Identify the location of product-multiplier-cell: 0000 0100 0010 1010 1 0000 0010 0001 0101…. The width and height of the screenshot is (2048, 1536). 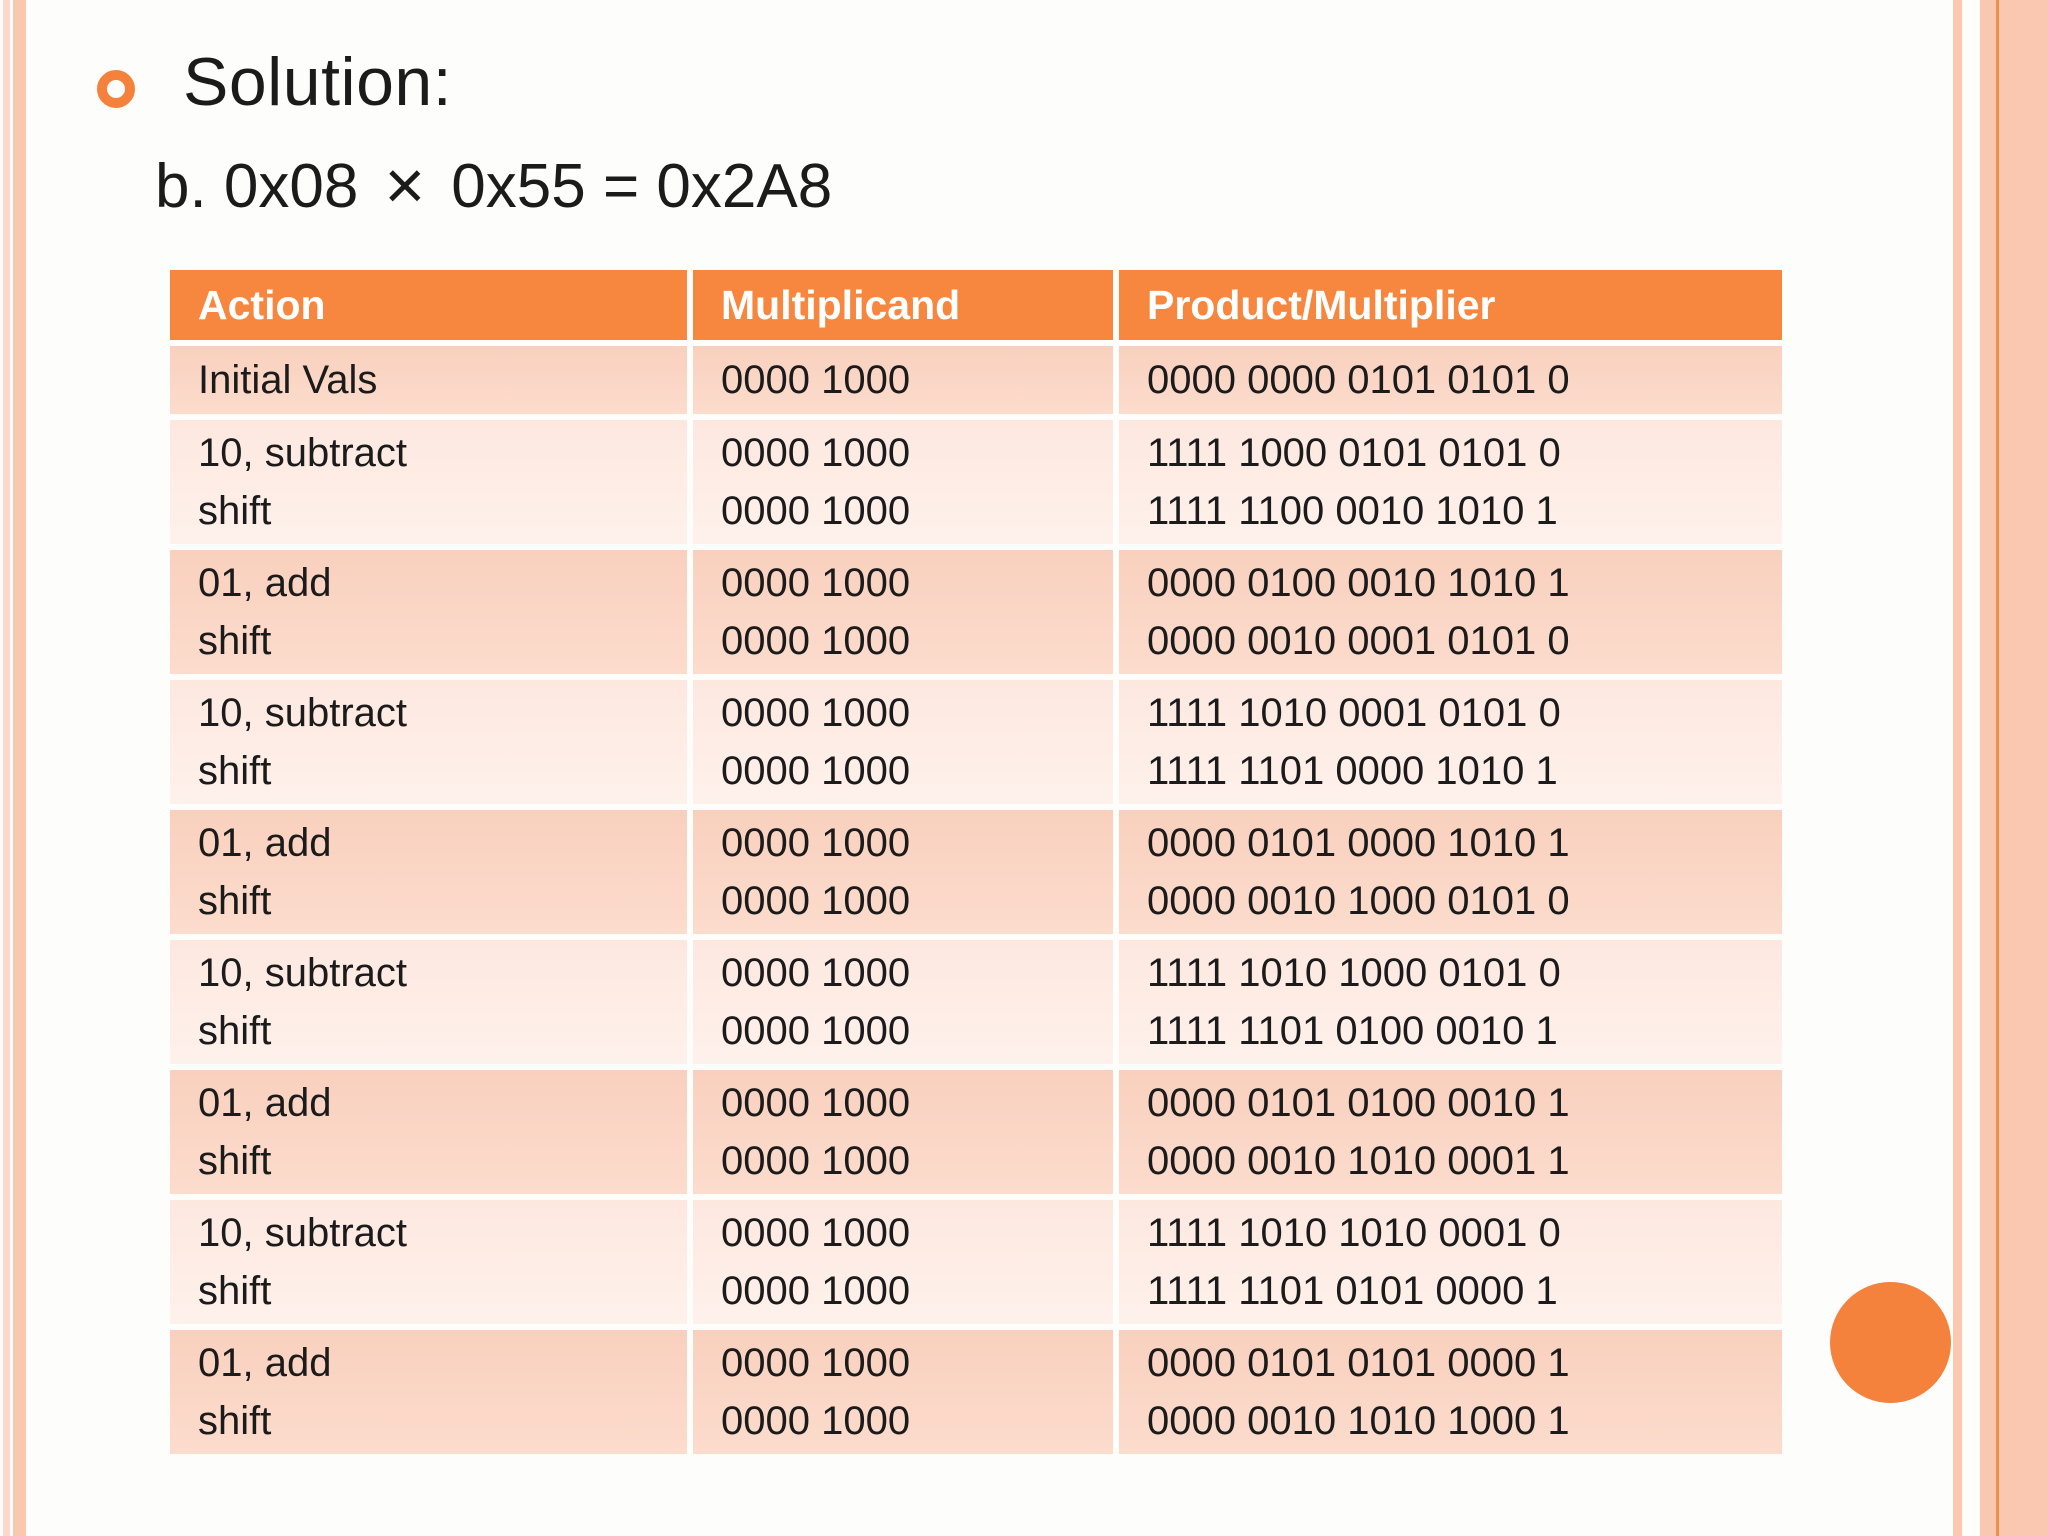
(1450, 612).